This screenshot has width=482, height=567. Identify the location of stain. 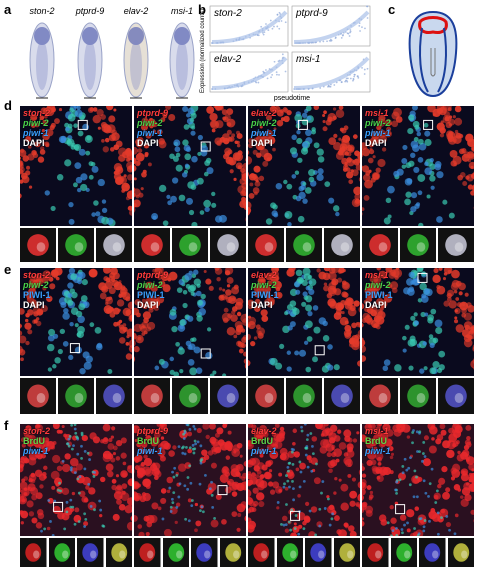
(182, 36).